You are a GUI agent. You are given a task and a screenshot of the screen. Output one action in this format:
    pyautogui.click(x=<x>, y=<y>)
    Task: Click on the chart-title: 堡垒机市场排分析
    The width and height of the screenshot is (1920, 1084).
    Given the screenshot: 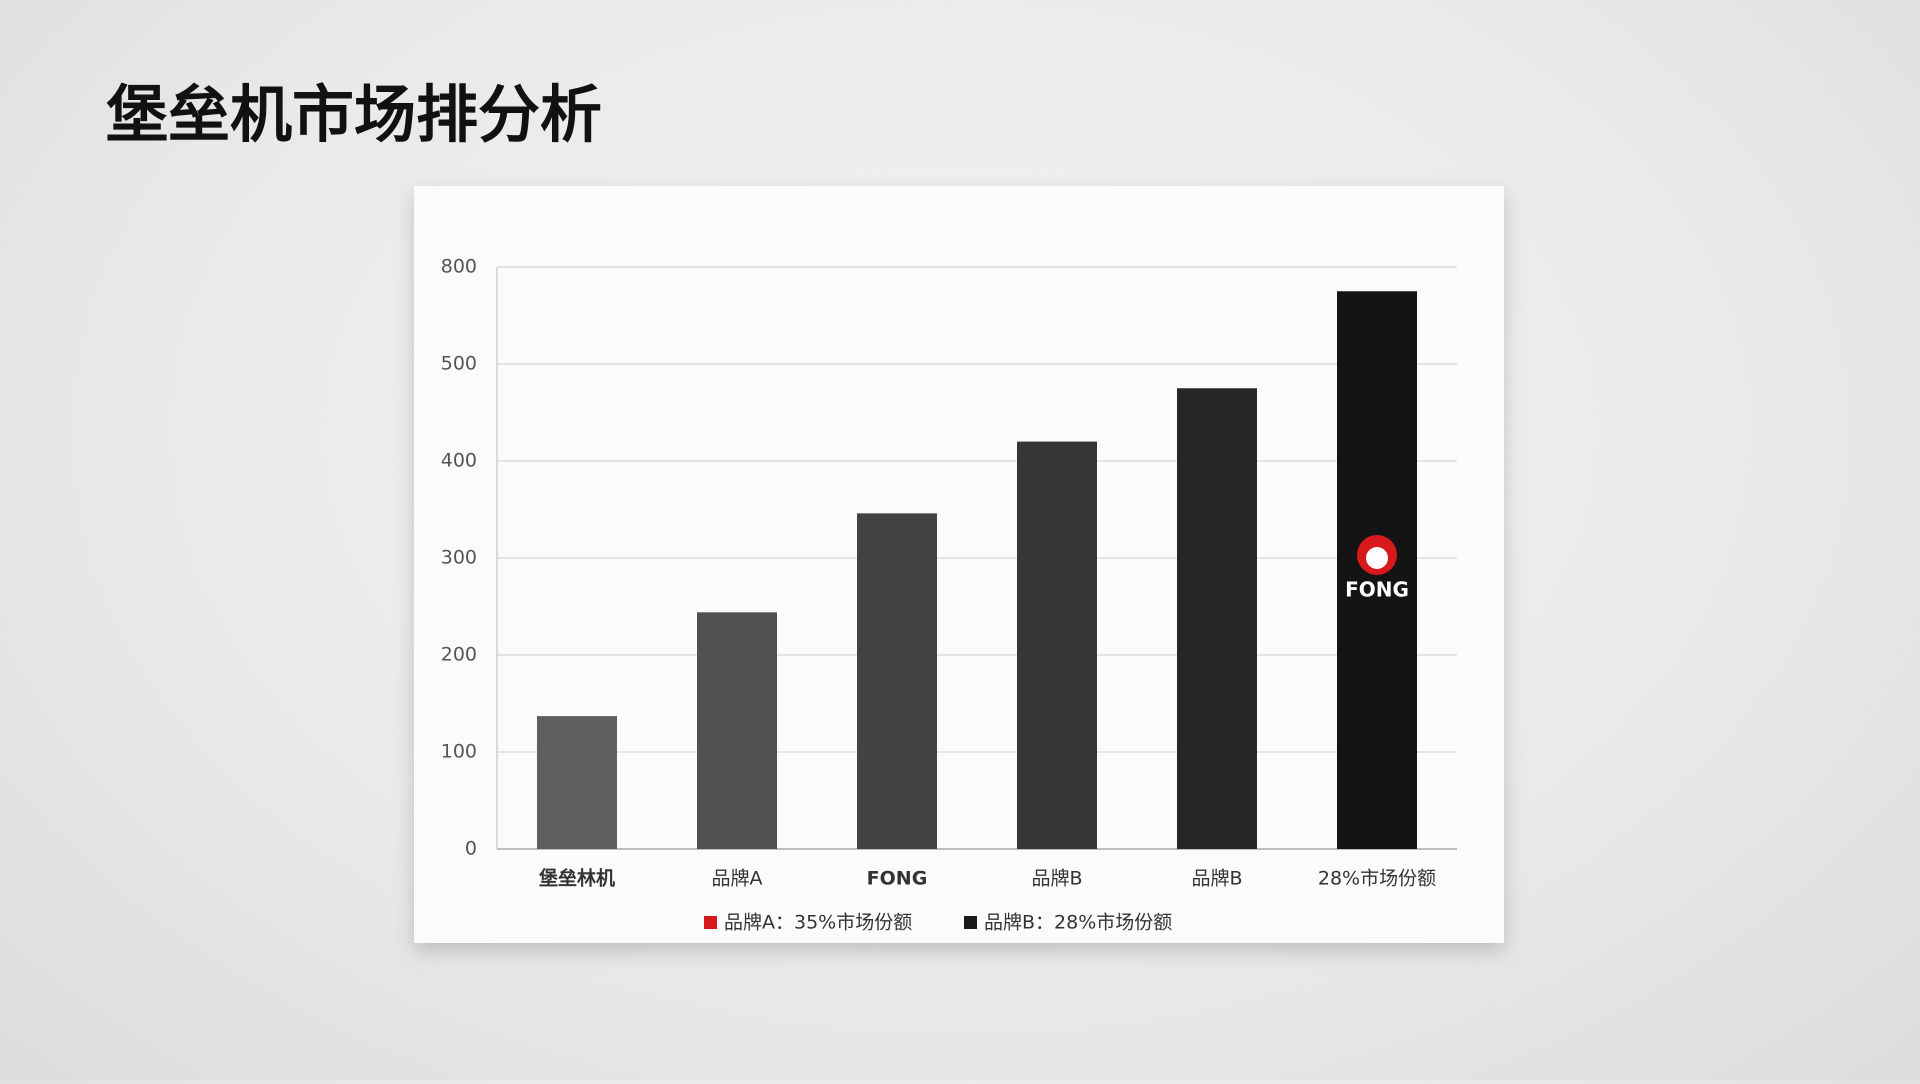 What is the action you would take?
    pyautogui.click(x=354, y=114)
    